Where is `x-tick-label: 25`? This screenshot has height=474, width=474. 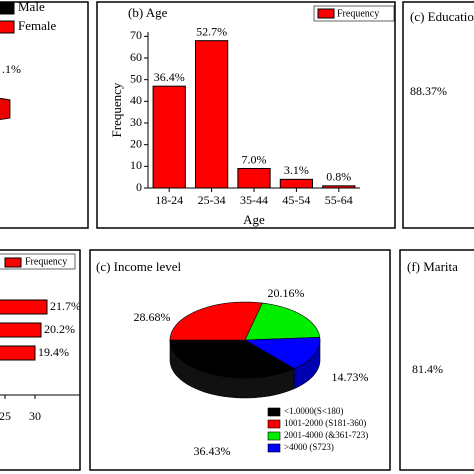 x-tick-label: 25 is located at coordinates (5, 416).